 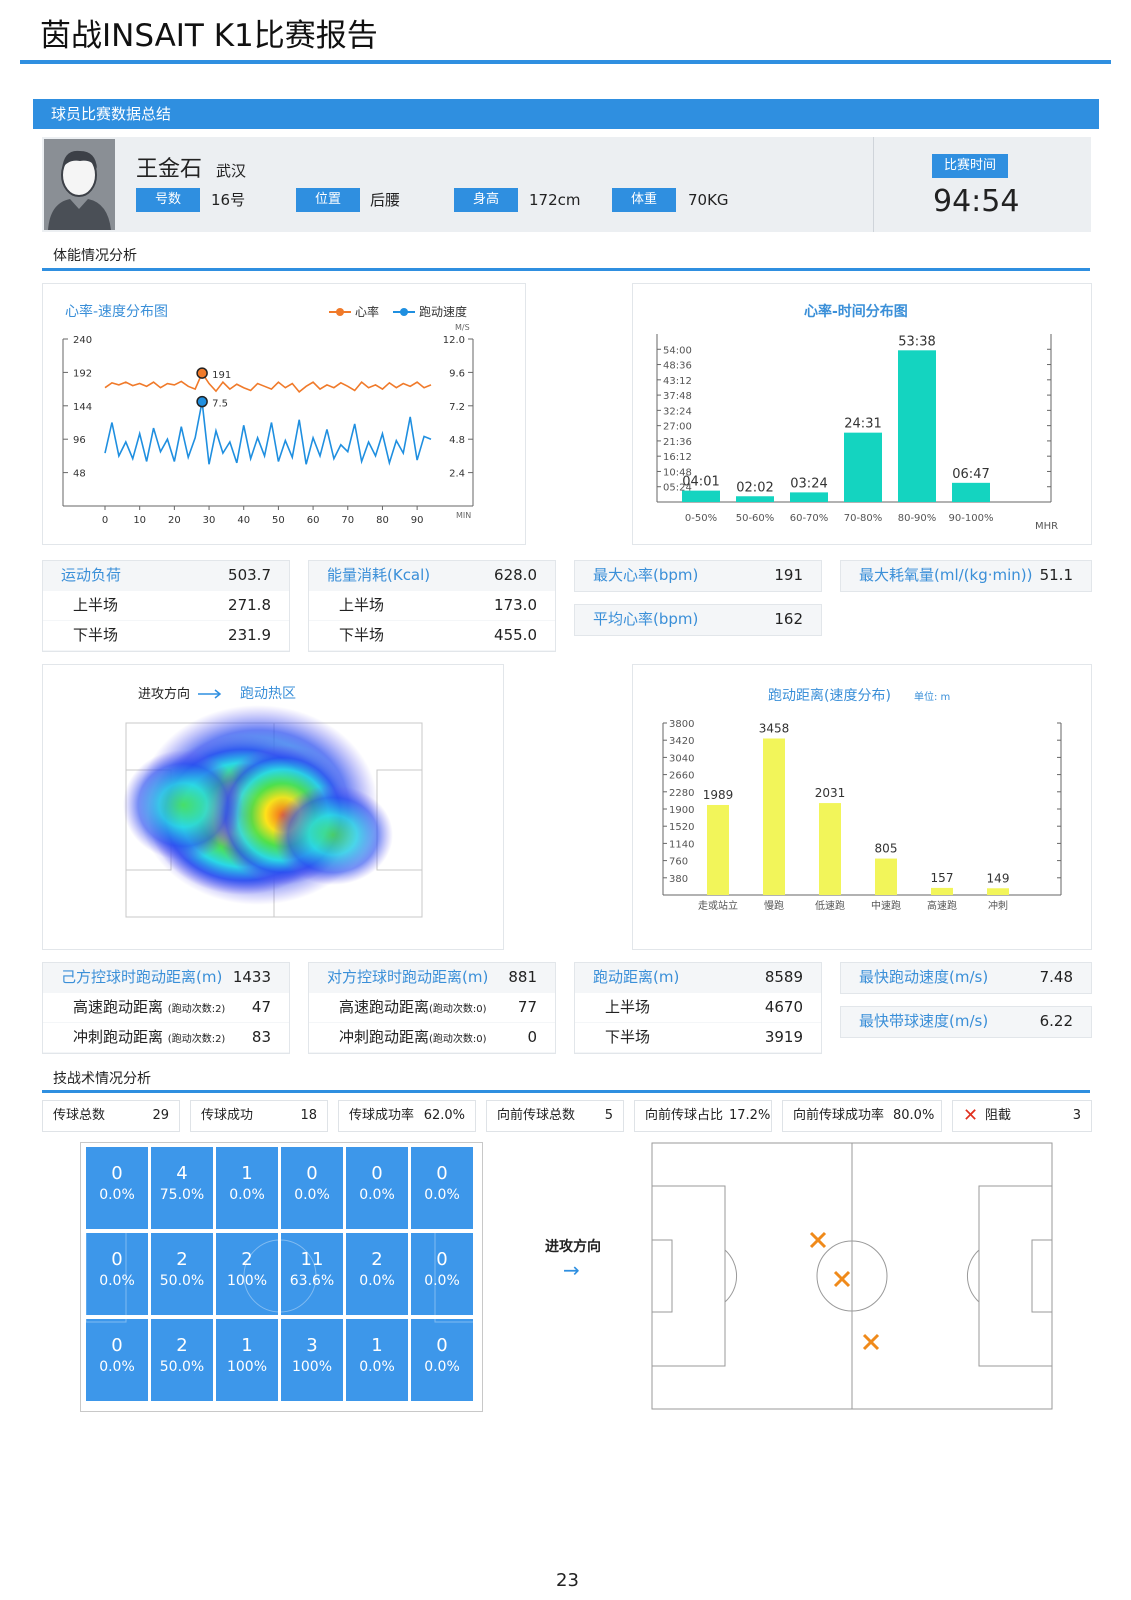 I want to click on vo2-stat-box: 最大耗氧量(ml/(kg·min)) 51.1, so click(x=966, y=576).